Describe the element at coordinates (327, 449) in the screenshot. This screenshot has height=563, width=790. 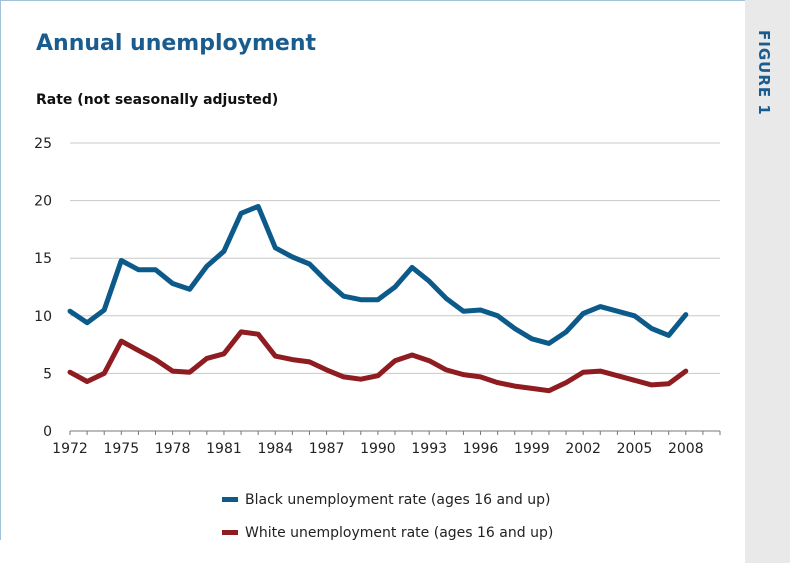
I see `x-tick-label: 1987` at that location.